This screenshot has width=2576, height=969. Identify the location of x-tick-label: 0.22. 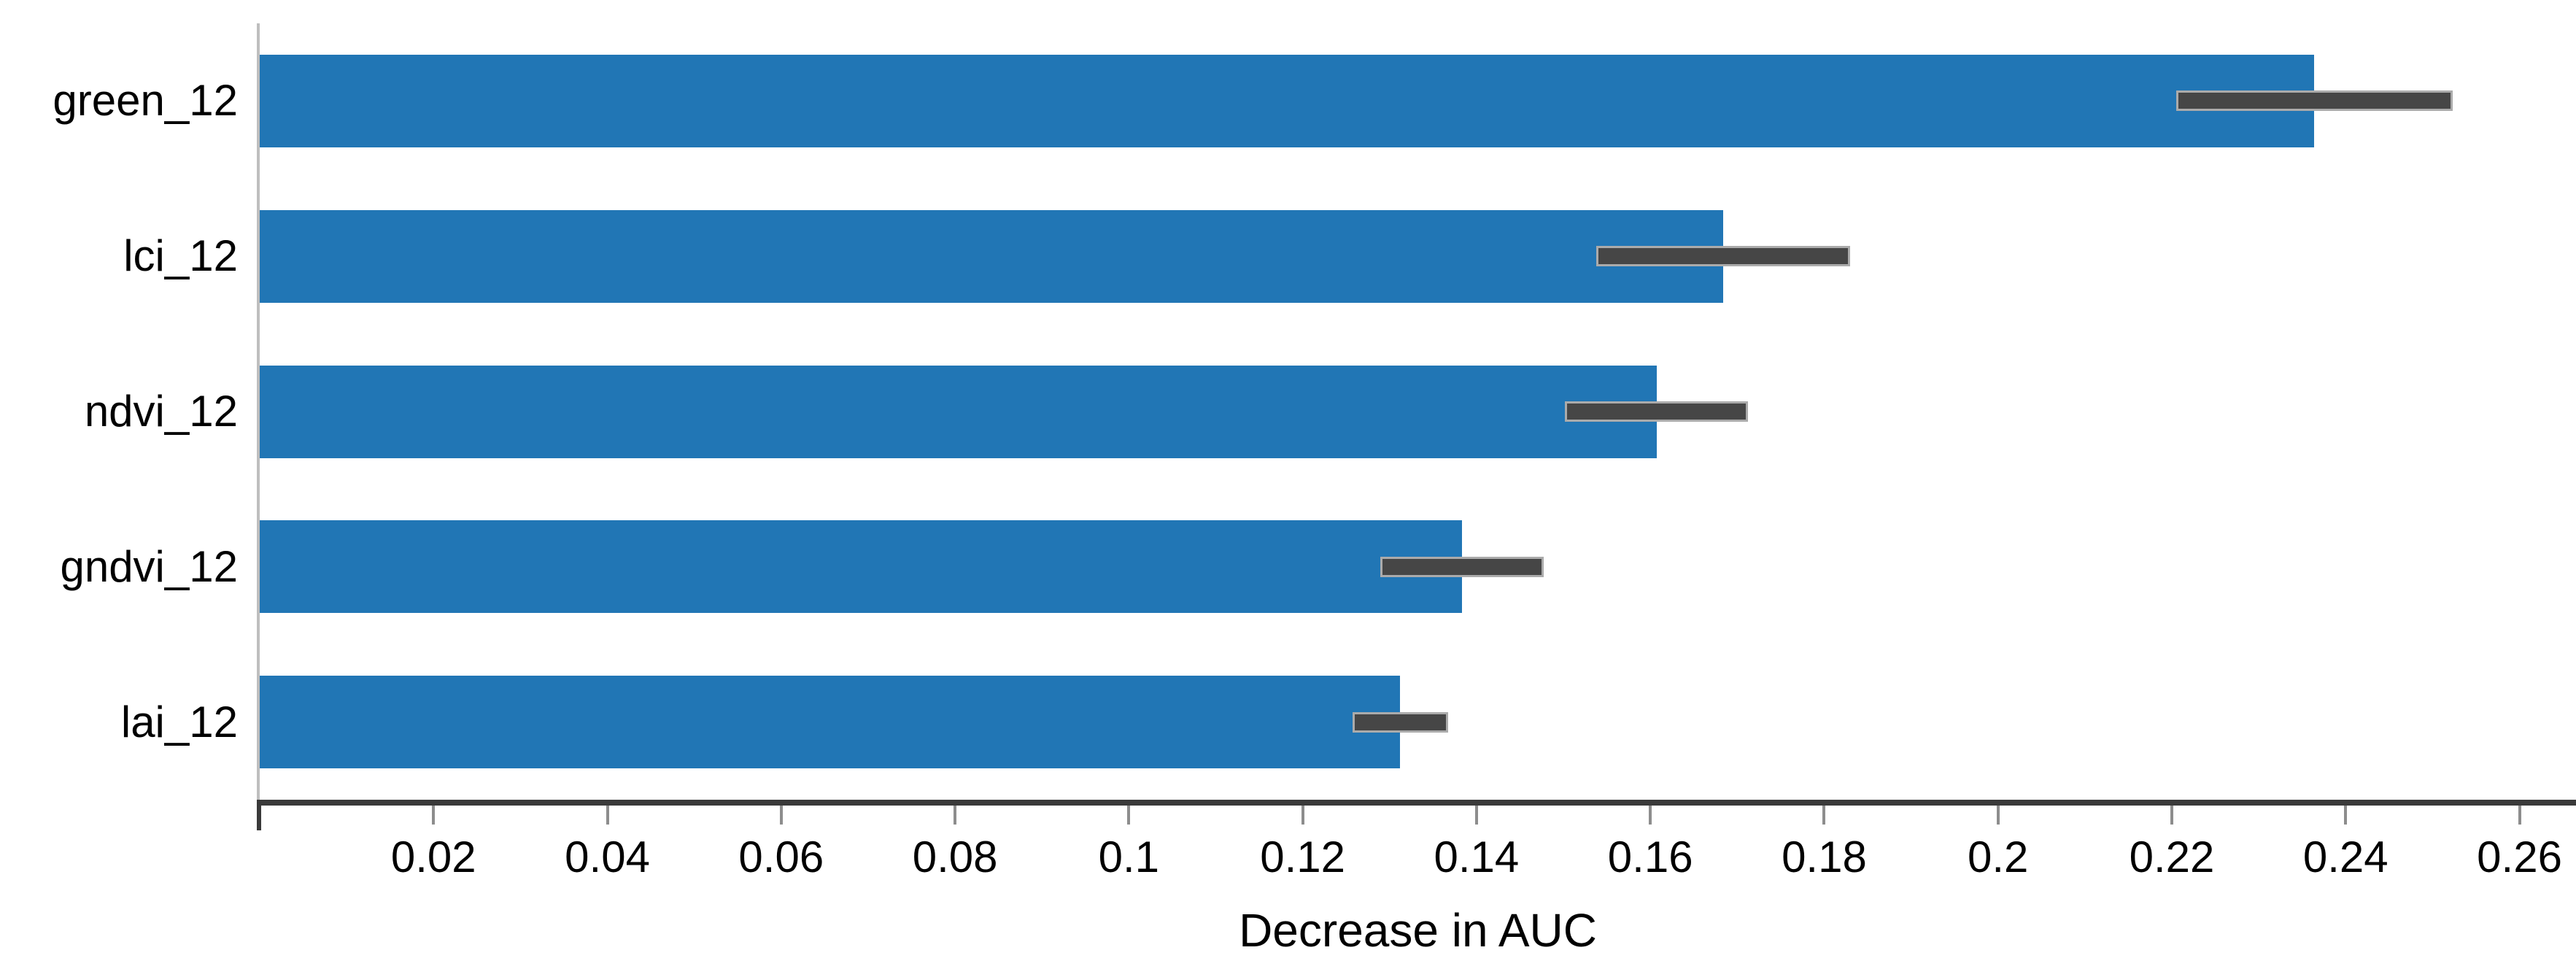
(2172, 857).